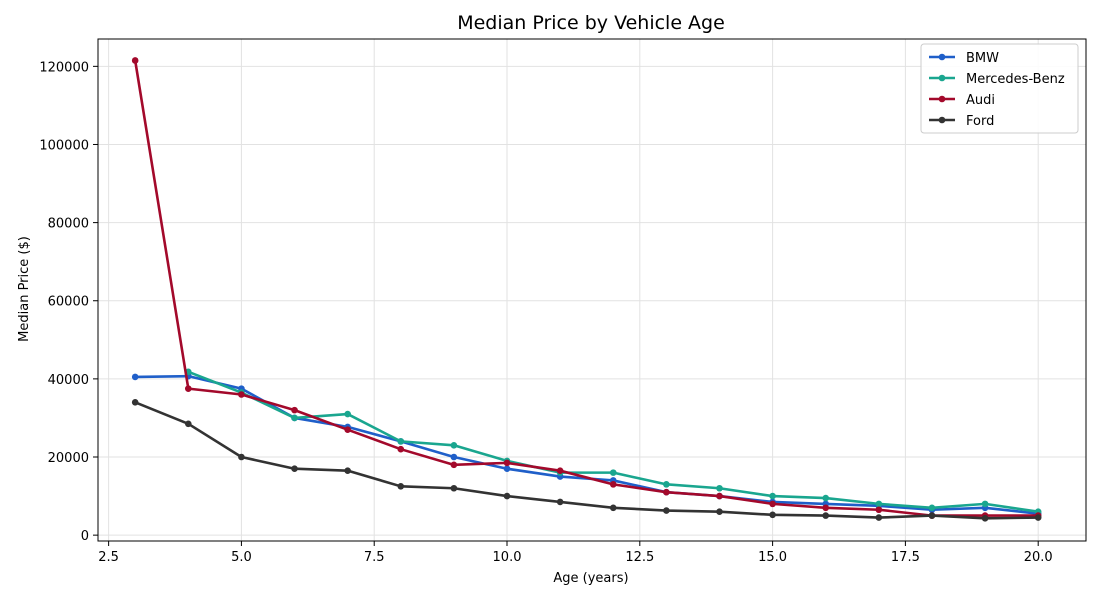  What do you see at coordinates (68, 380) in the screenshot?
I see `y-tick-label: 40000` at bounding box center [68, 380].